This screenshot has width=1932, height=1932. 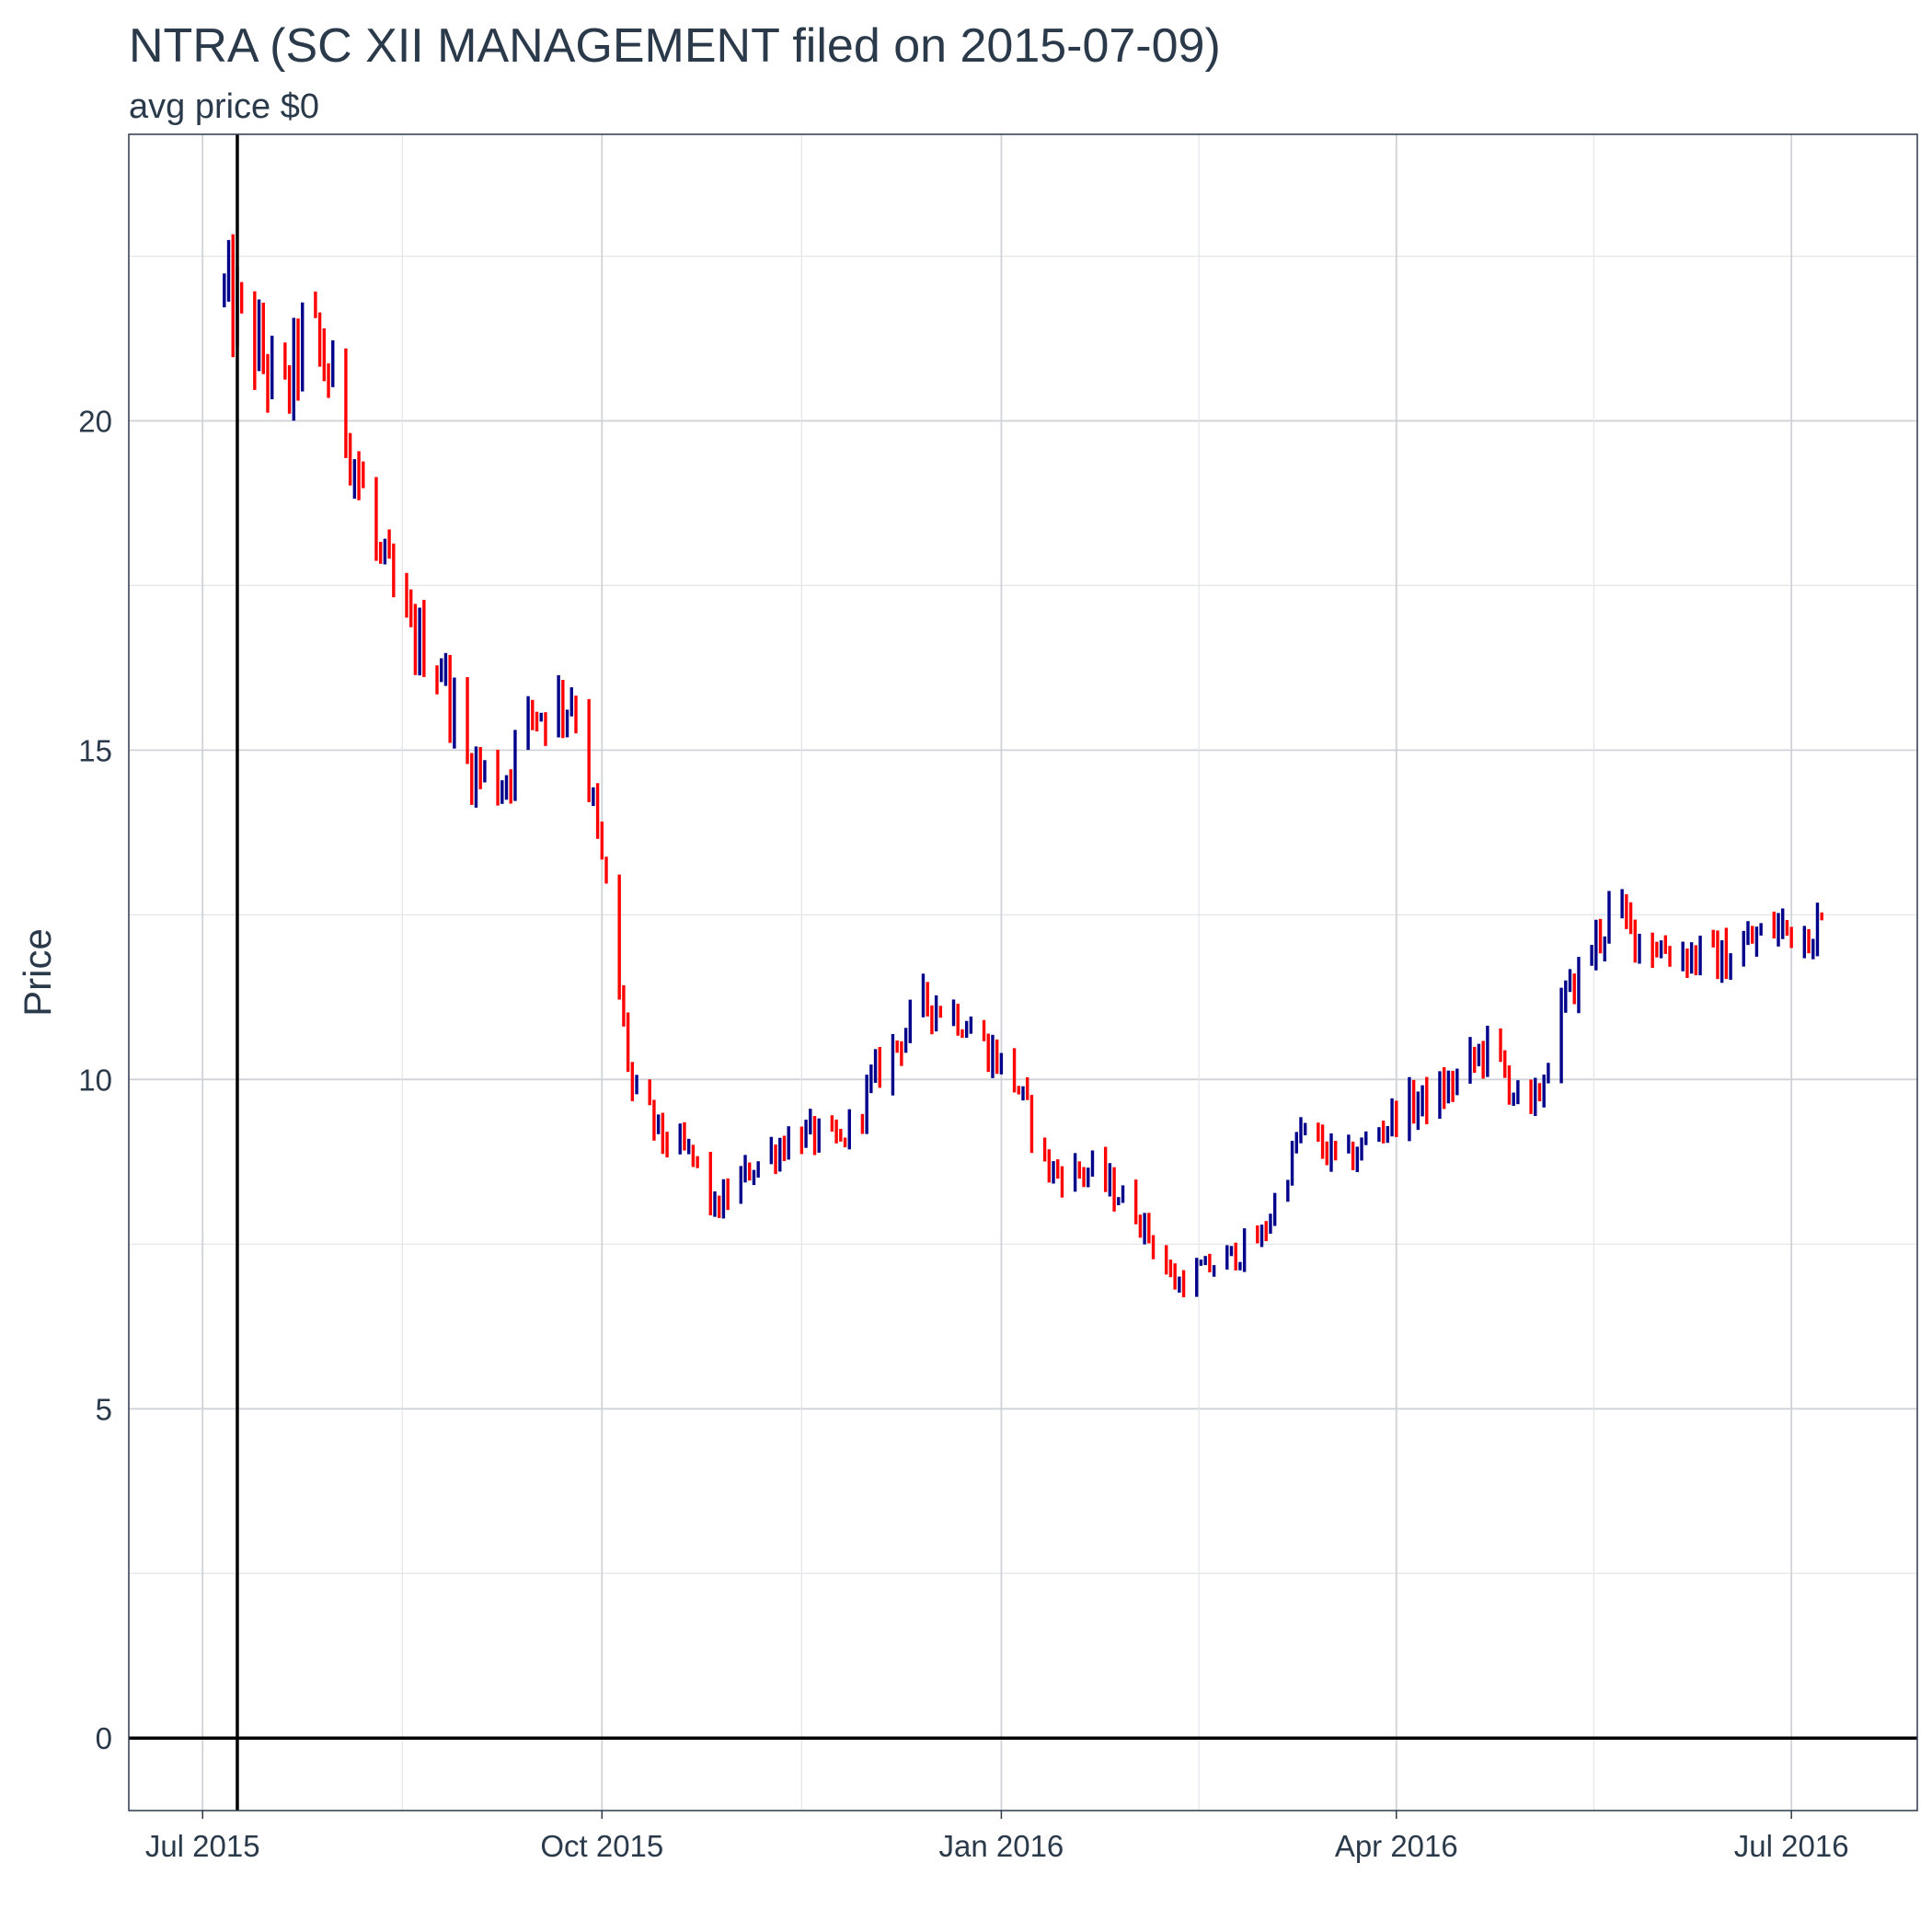 I want to click on x-axis-ticks: Jul 2015 Oct 2015 Jan 2016 Apr 2016 Jul 2016, so click(x=997, y=1837).